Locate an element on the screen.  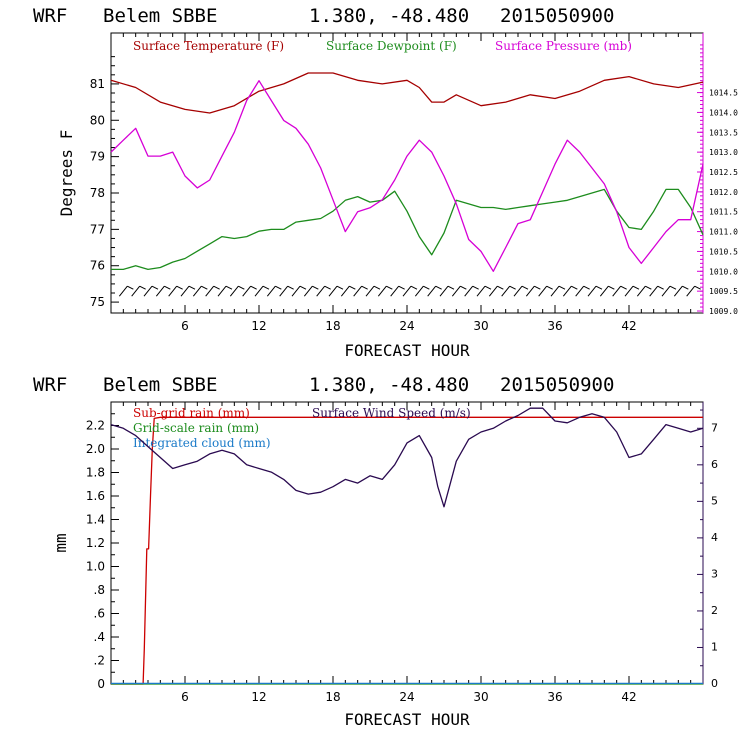
x-tick-label: 18 is located at coordinates (332, 697).